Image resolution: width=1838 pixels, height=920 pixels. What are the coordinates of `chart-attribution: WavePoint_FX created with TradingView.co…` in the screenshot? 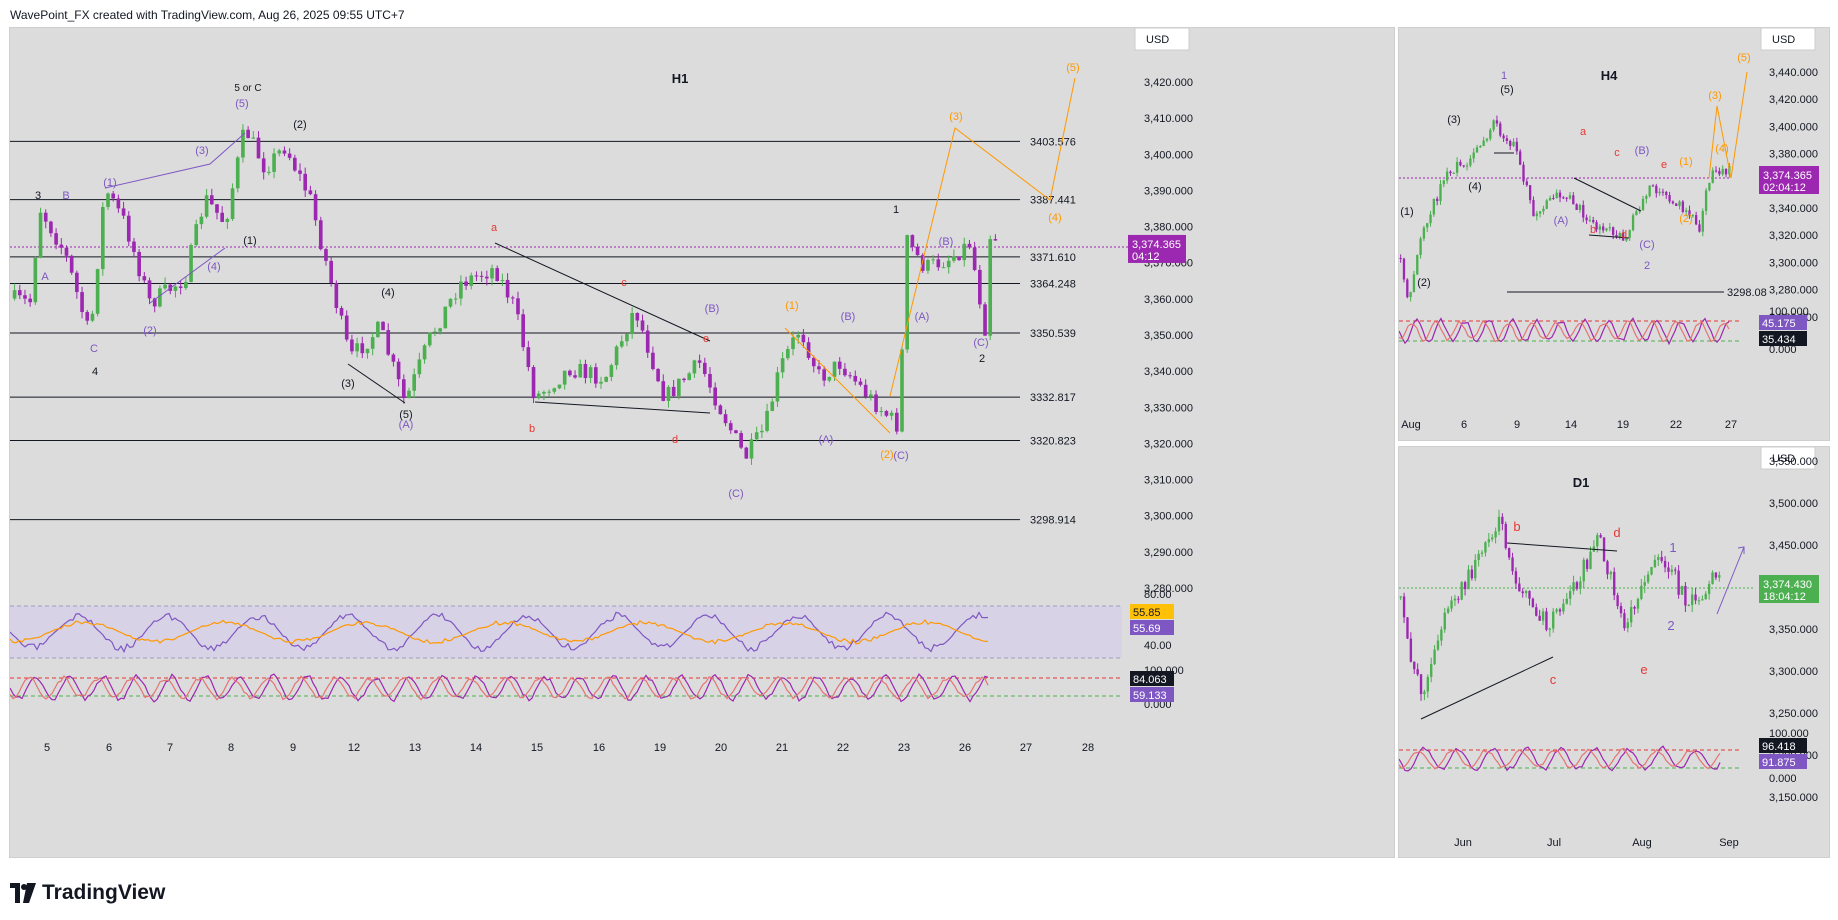 It's located at (207, 15).